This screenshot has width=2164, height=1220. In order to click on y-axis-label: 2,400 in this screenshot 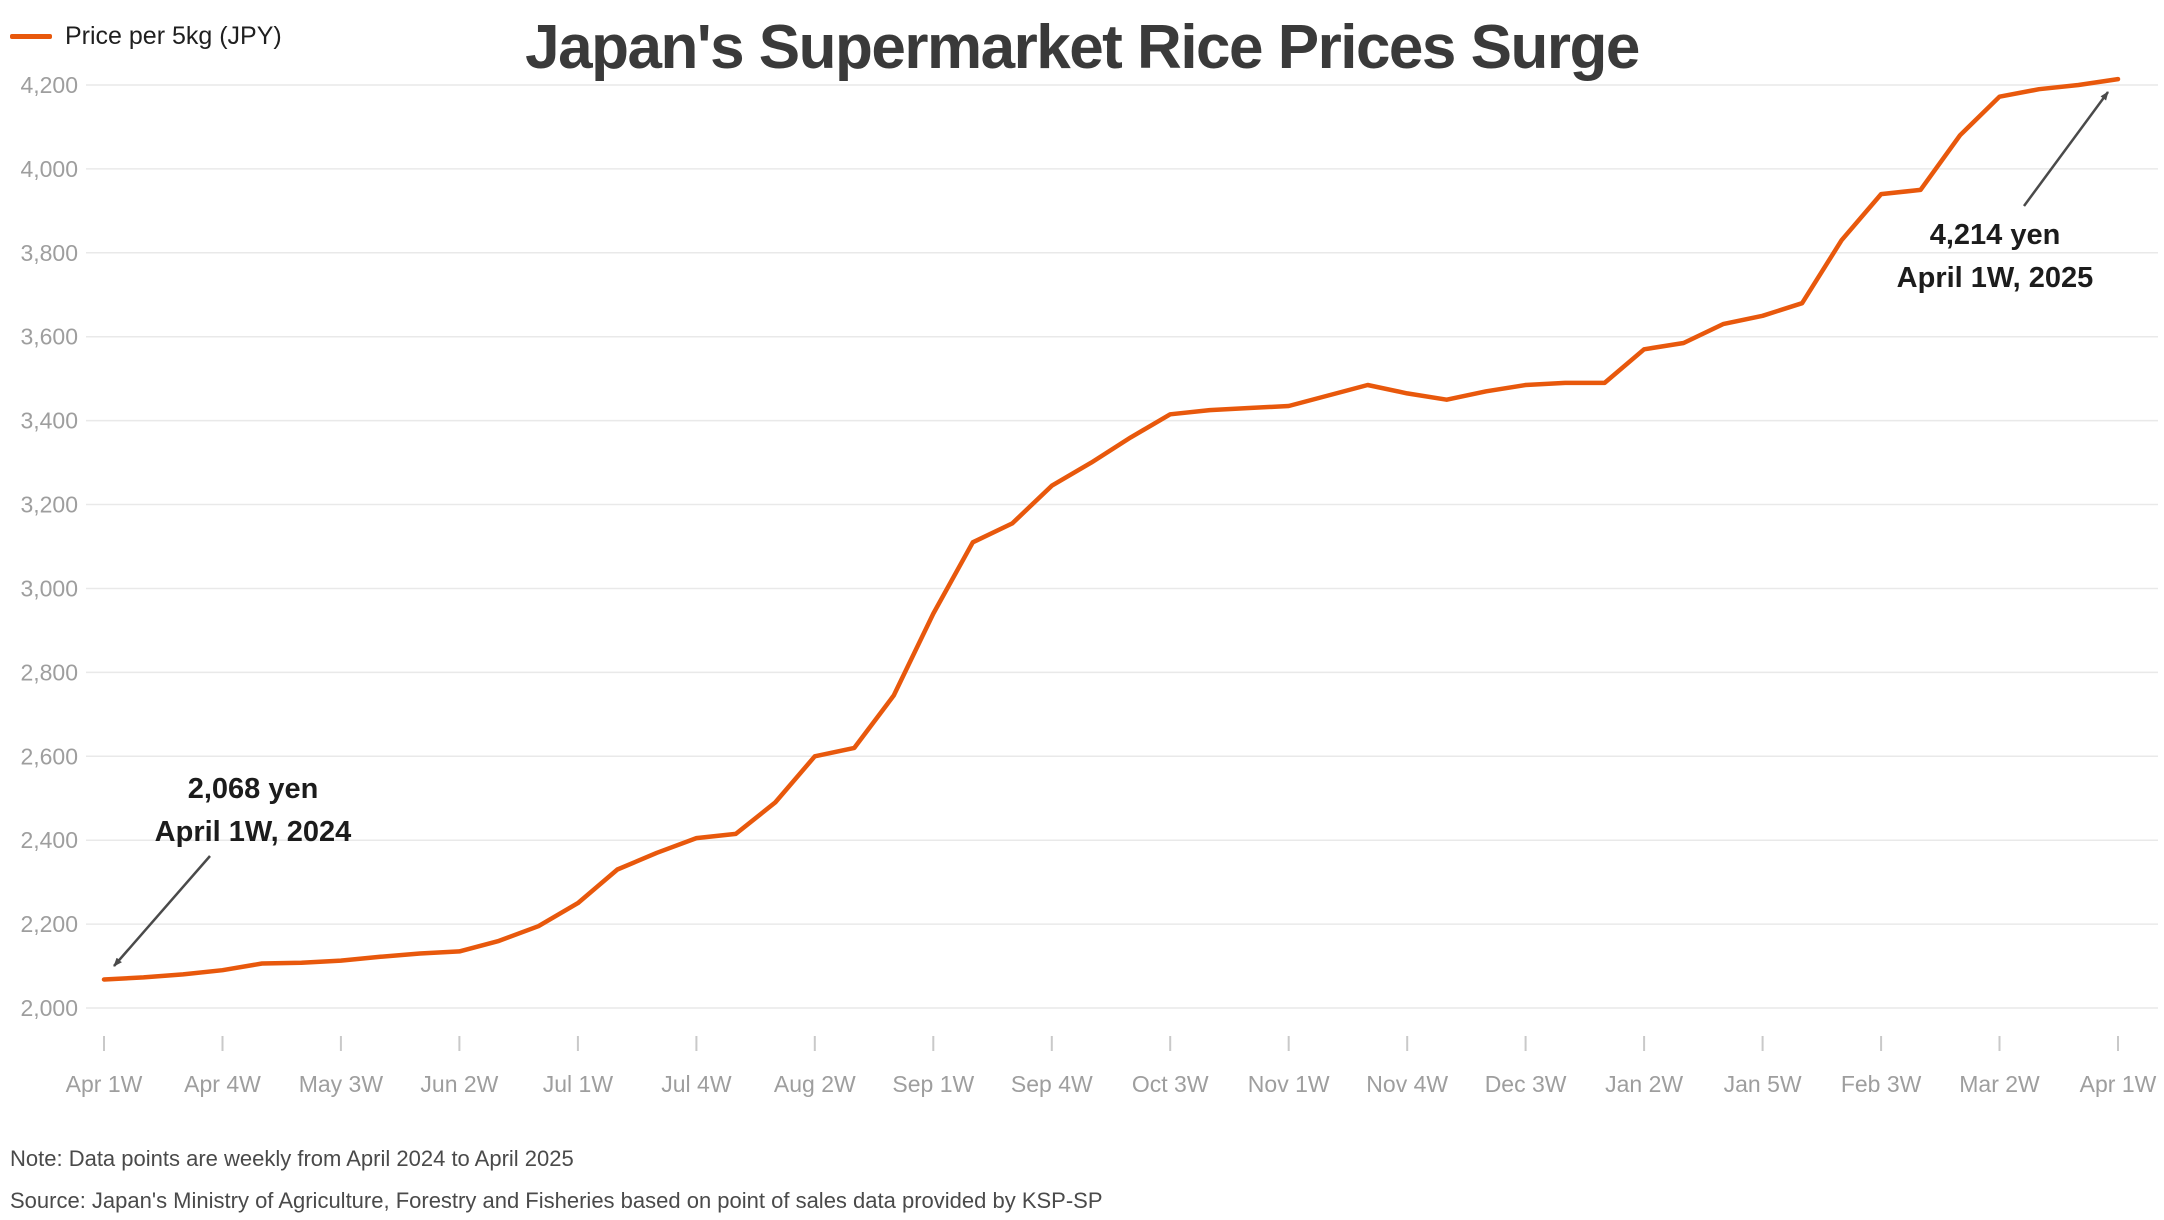, I will do `click(49, 840)`.